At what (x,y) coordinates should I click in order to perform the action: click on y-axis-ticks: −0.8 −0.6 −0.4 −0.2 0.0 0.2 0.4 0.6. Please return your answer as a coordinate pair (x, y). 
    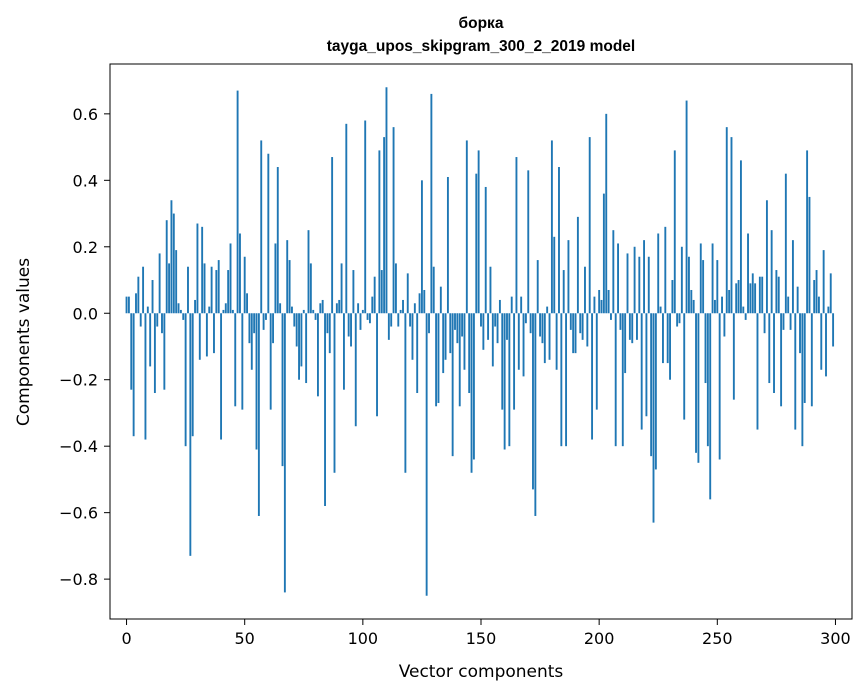
    Looking at the image, I should click on (84, 347).